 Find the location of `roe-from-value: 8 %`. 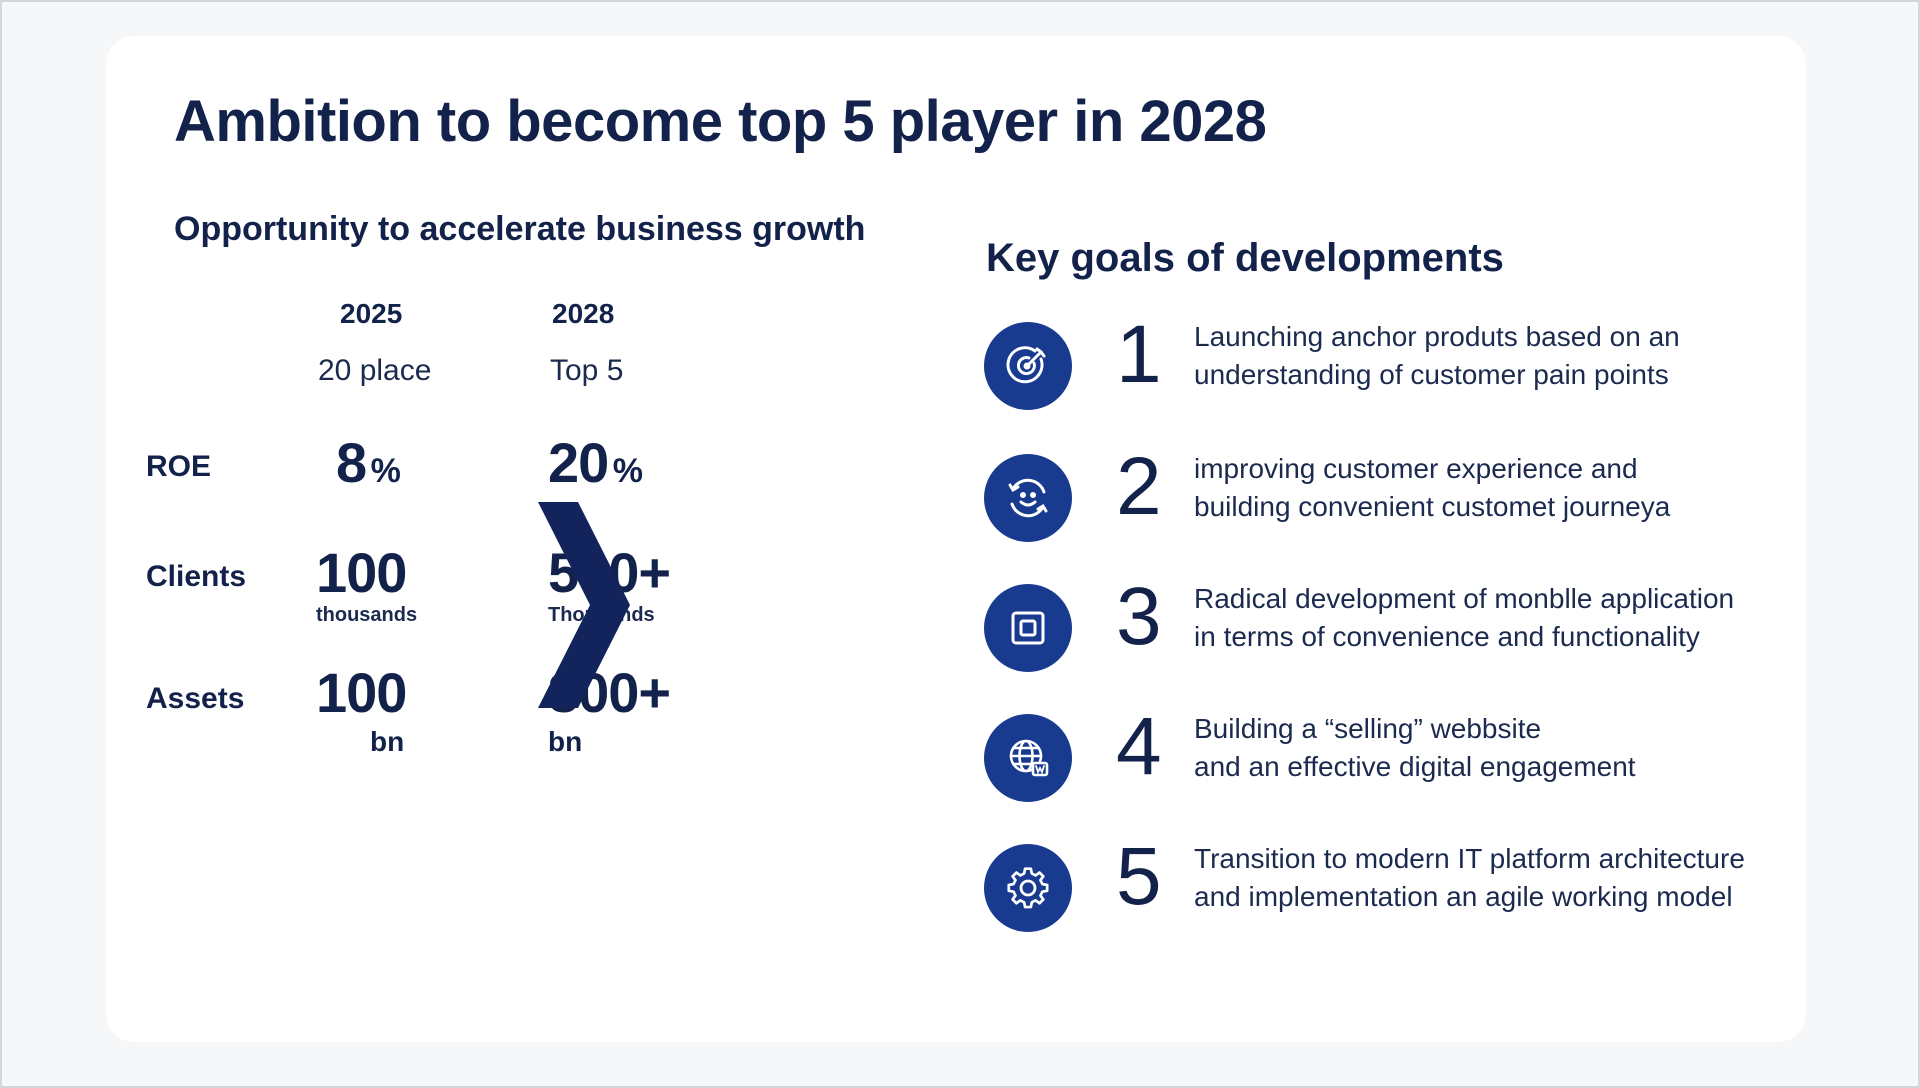

roe-from-value: 8 % is located at coordinates (368, 462).